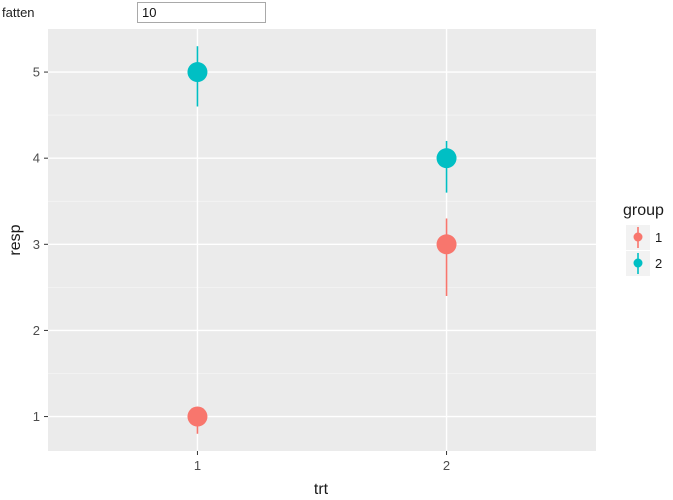 The width and height of the screenshot is (673, 500). Describe the element at coordinates (36, 416) in the screenshot. I see `y-tick-label: 1` at that location.